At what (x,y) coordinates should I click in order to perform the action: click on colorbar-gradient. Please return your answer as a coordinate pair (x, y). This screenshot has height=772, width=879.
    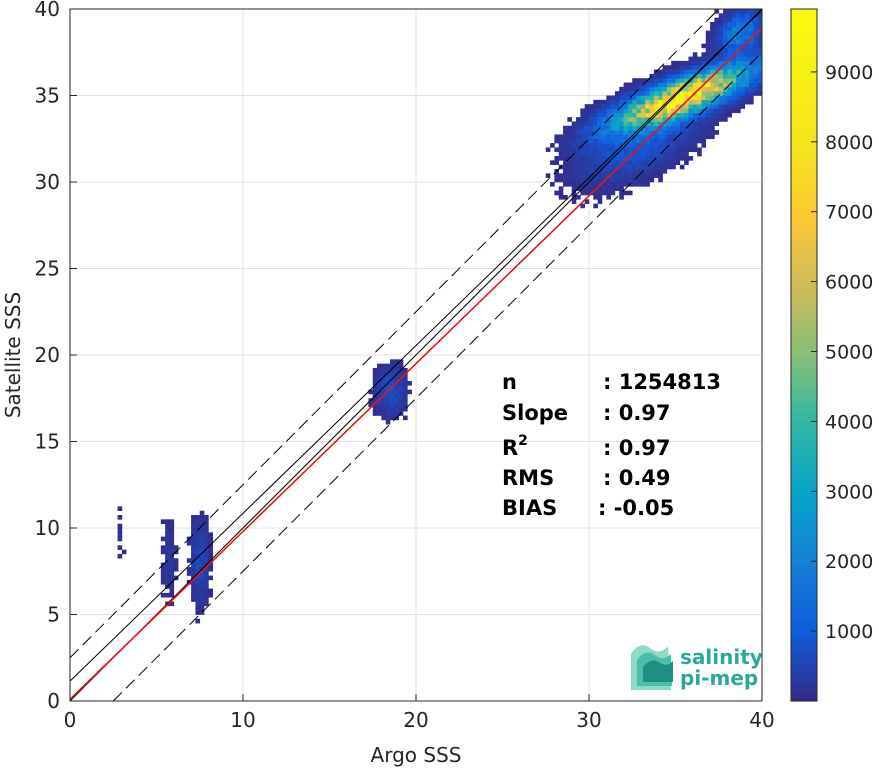
    Looking at the image, I should click on (804, 355).